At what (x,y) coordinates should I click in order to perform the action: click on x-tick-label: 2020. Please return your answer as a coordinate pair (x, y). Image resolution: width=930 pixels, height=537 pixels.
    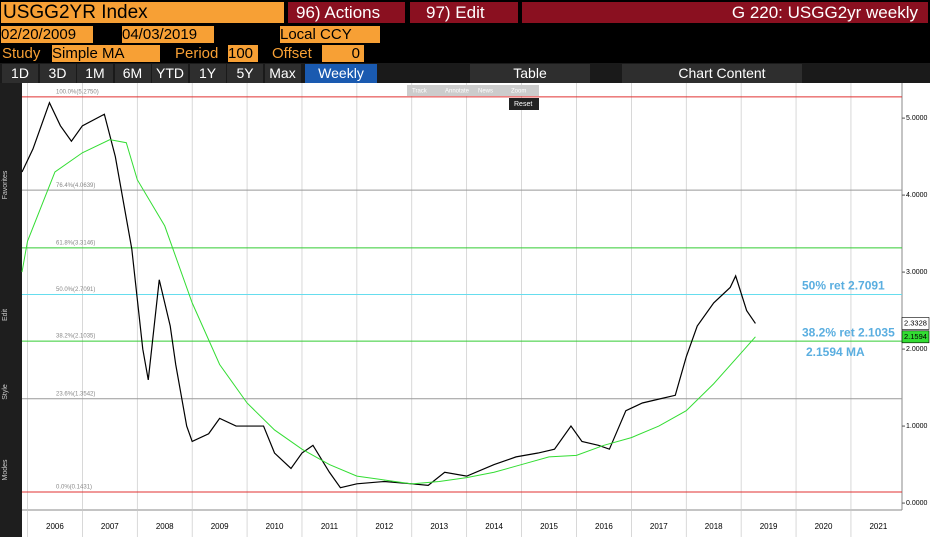
    Looking at the image, I should click on (824, 526).